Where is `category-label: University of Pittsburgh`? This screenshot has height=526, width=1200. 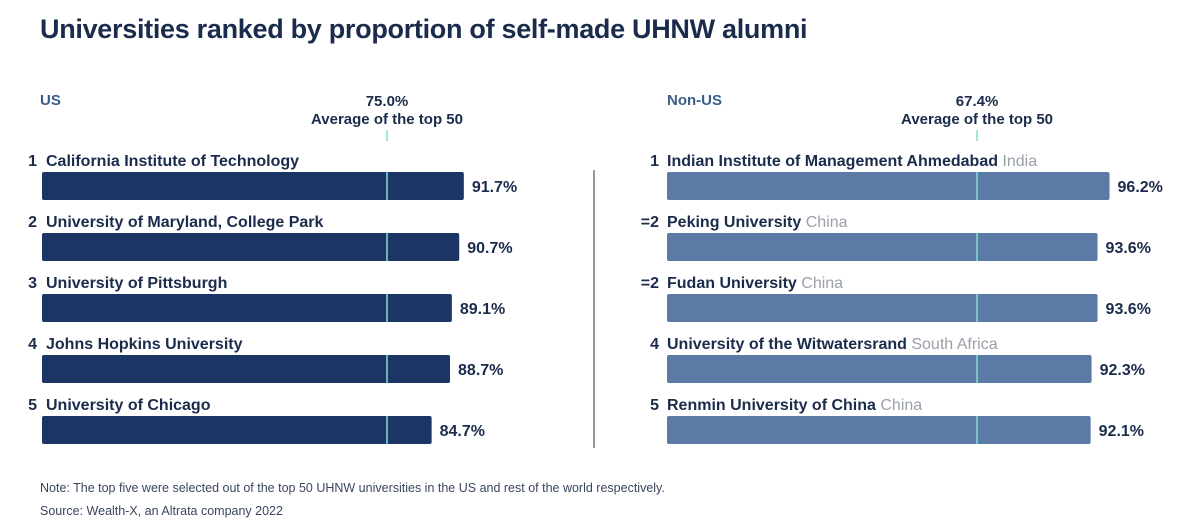
category-label: University of Pittsburgh is located at coordinates (136, 283).